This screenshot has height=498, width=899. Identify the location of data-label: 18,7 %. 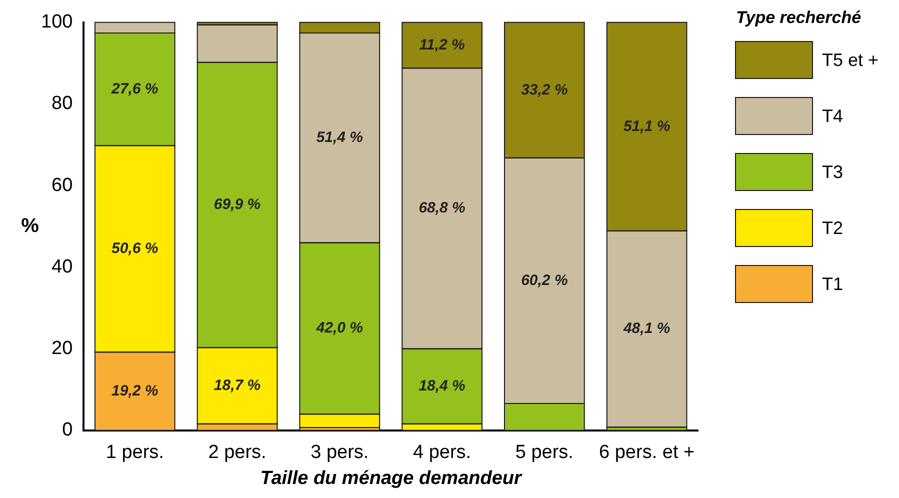
(237, 385).